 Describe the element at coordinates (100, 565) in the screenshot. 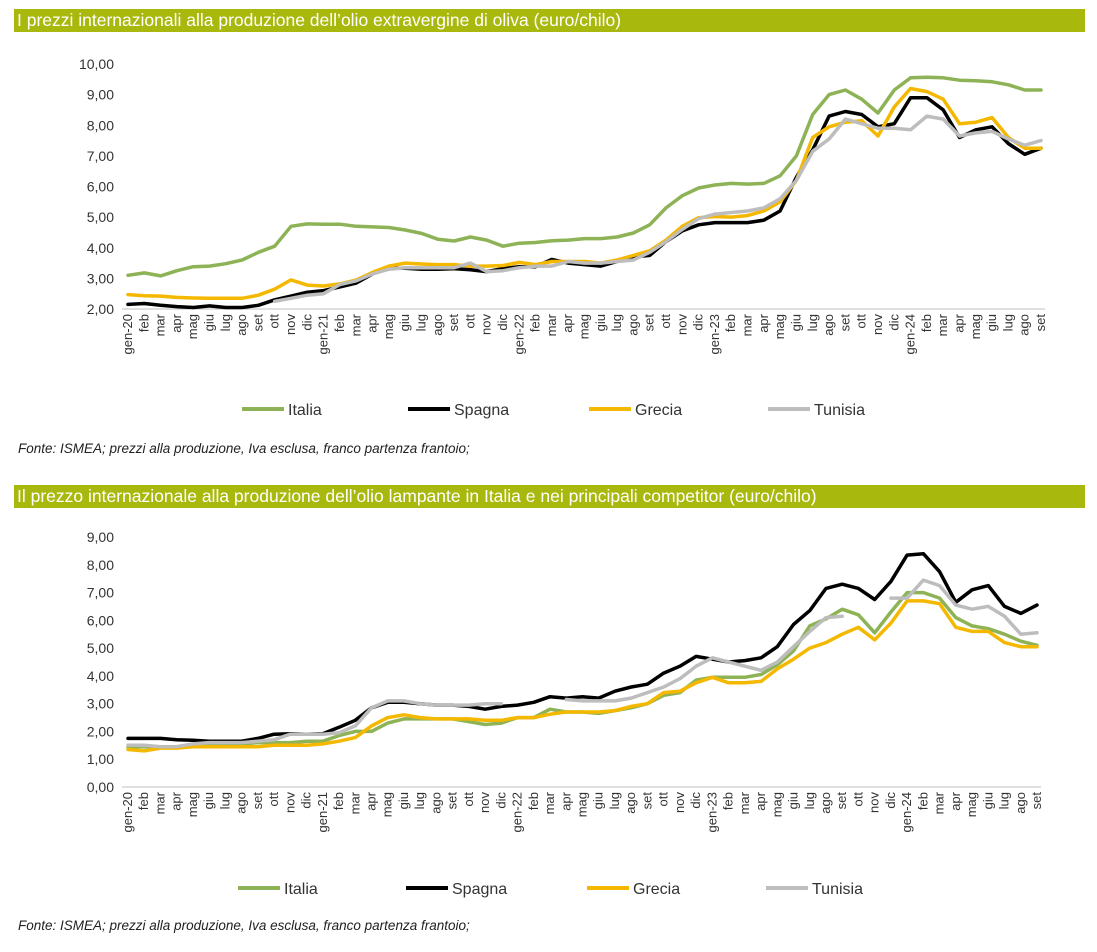

I see `chart2-y-tick-label: 8,00` at that location.